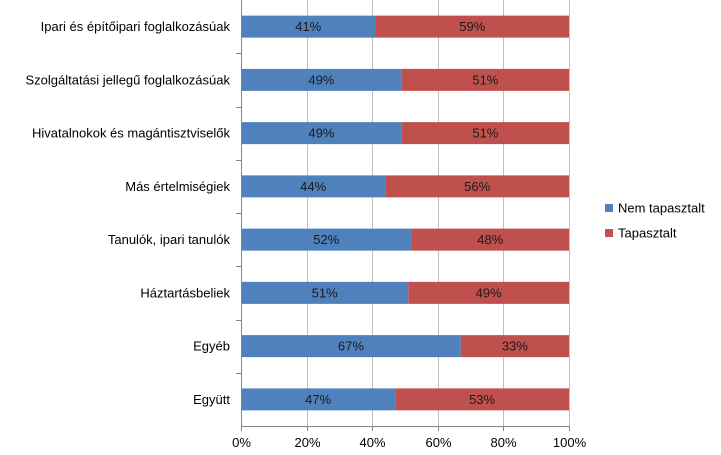 This screenshot has width=721, height=455. What do you see at coordinates (307, 442) in the screenshot?
I see `x-tick-label: 20%` at bounding box center [307, 442].